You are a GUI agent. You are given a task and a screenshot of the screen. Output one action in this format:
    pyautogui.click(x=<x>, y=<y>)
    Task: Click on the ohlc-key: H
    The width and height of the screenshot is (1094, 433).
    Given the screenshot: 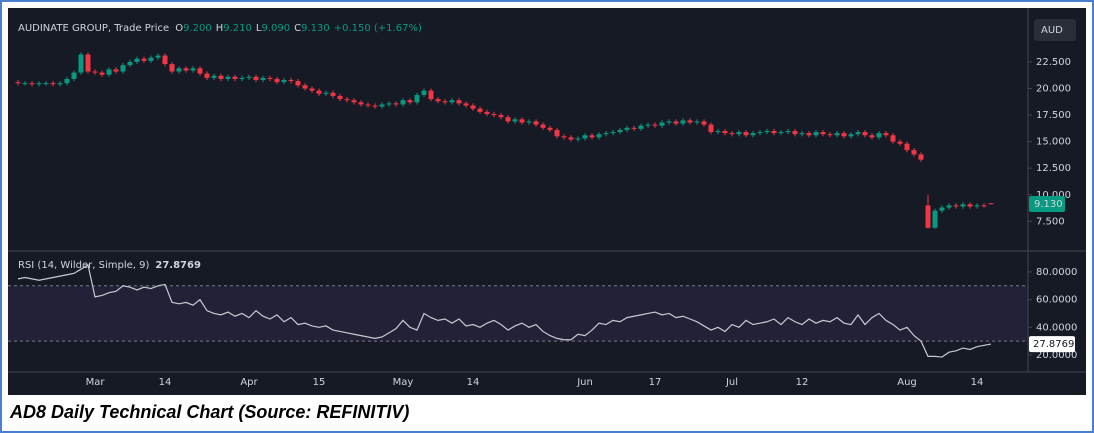 What is the action you would take?
    pyautogui.click(x=220, y=28)
    